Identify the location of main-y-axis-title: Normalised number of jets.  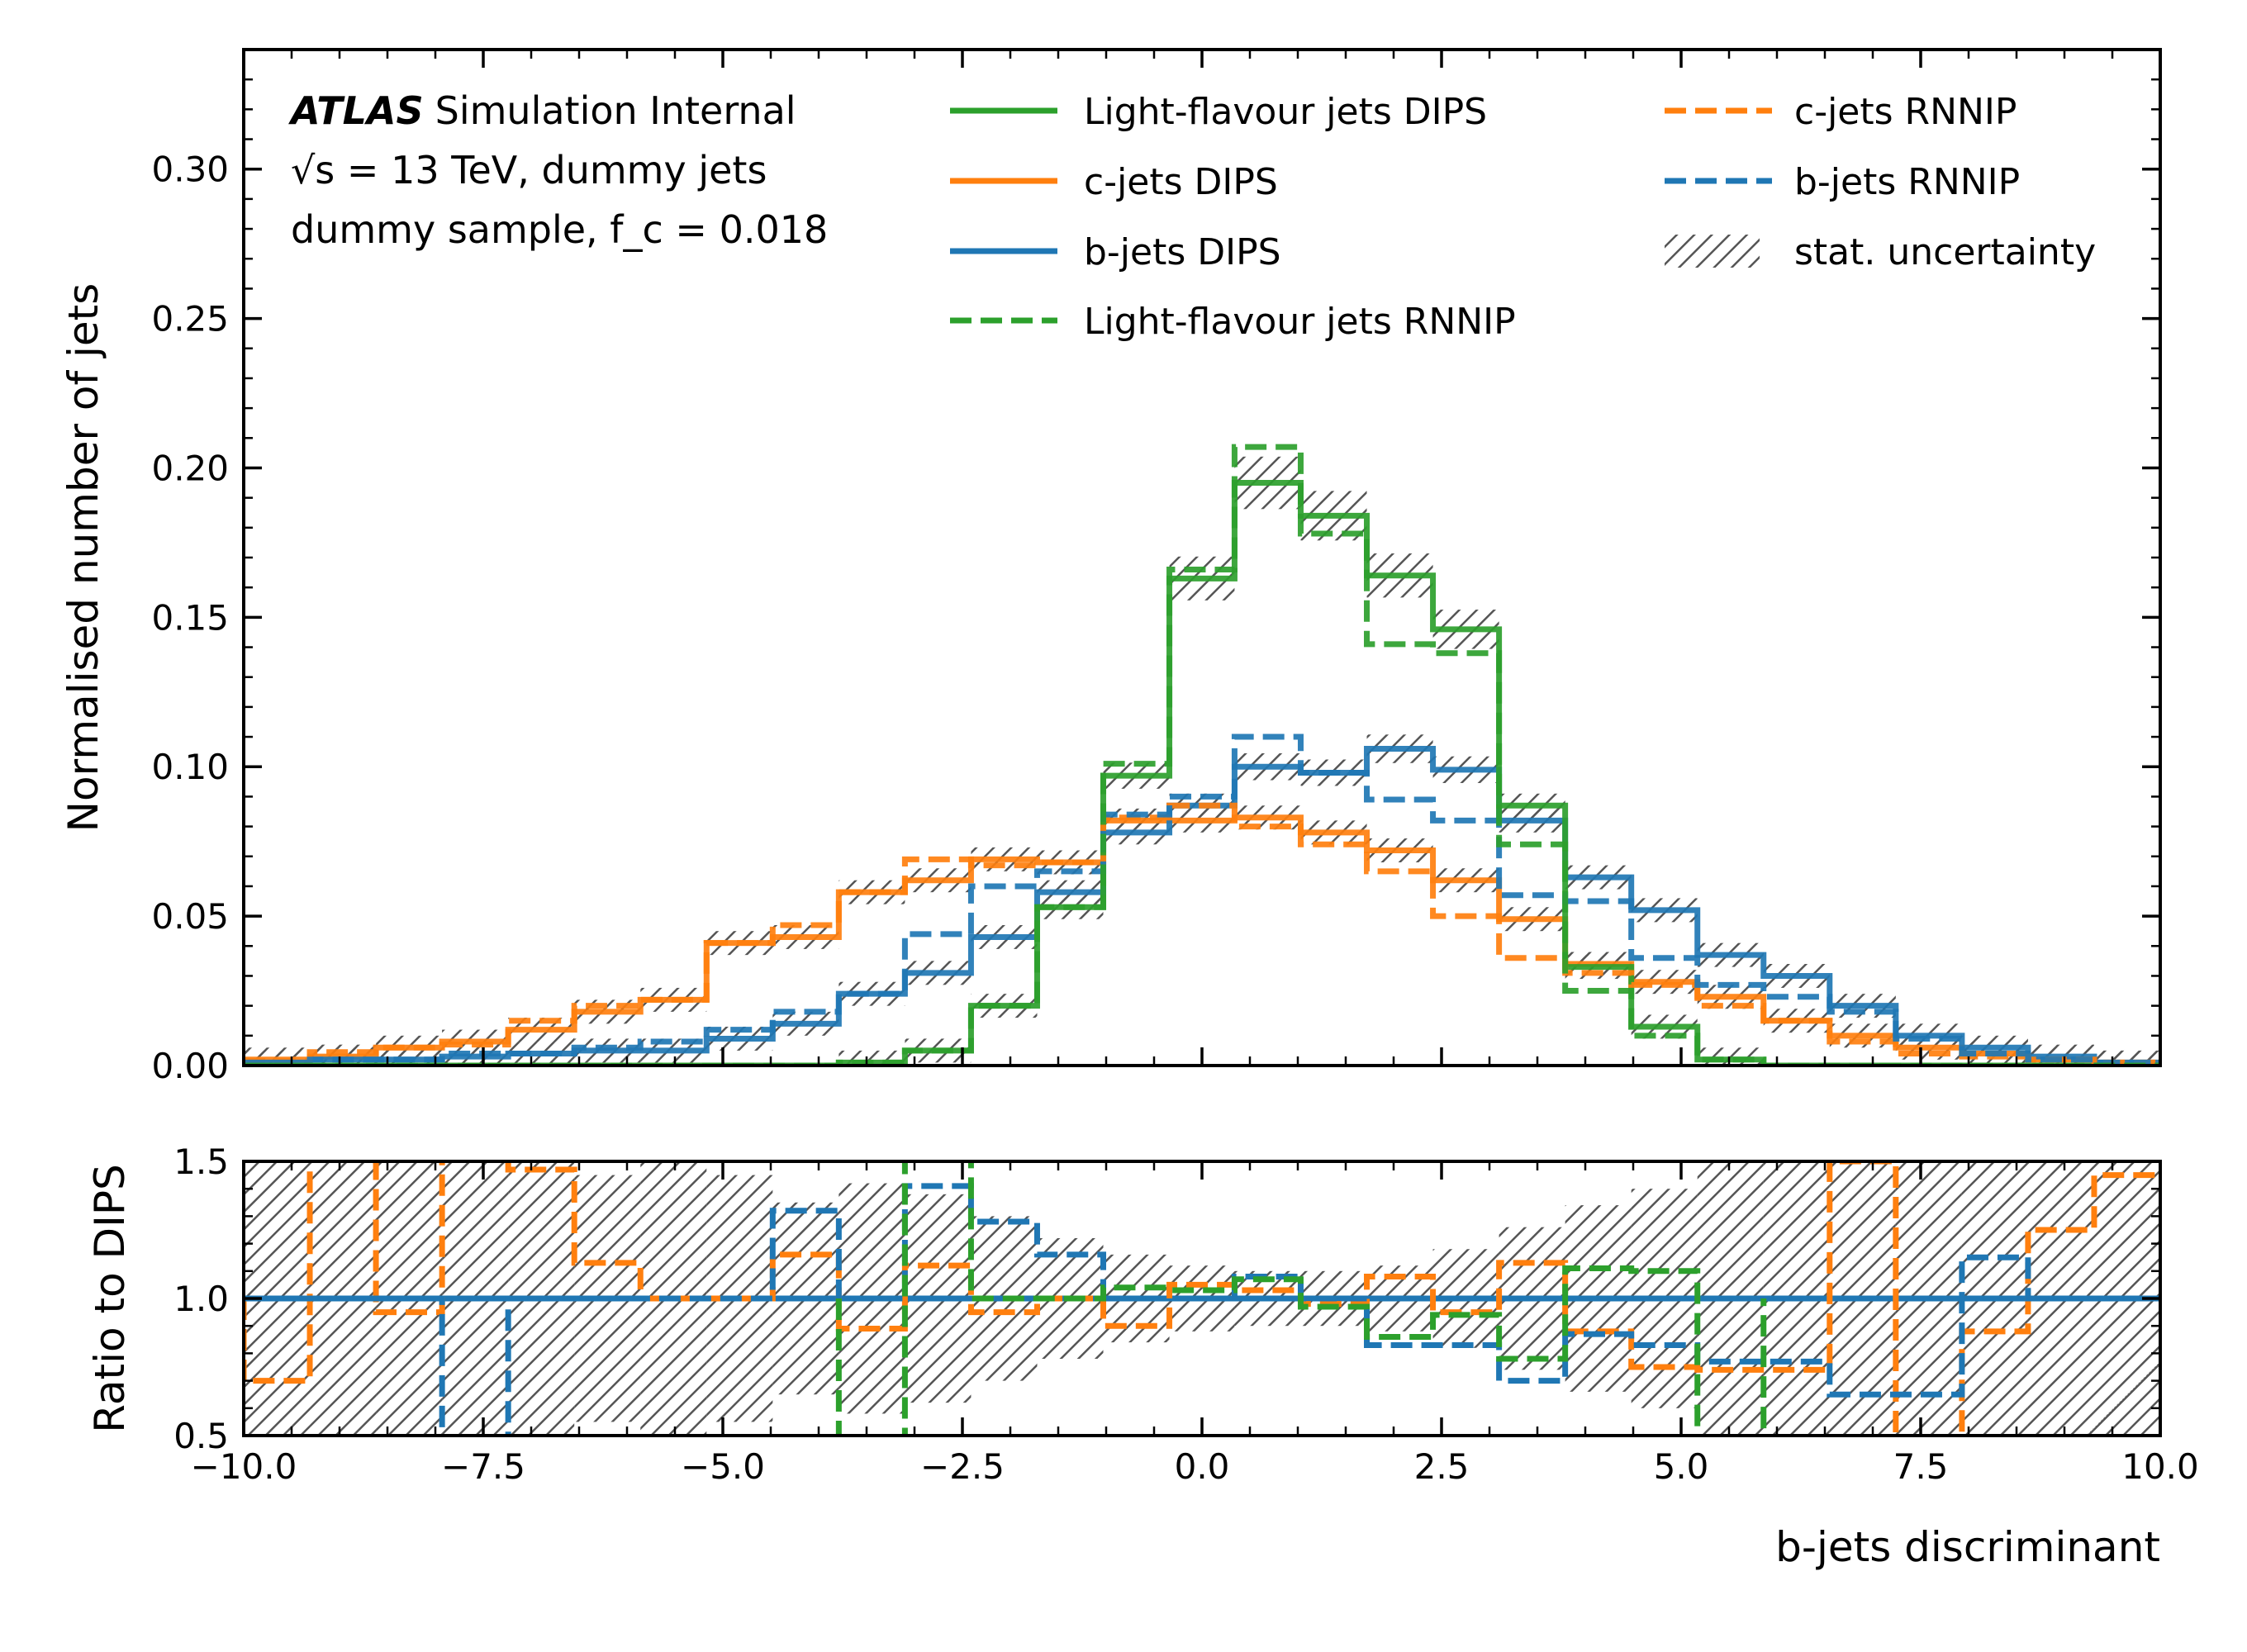
(83, 558).